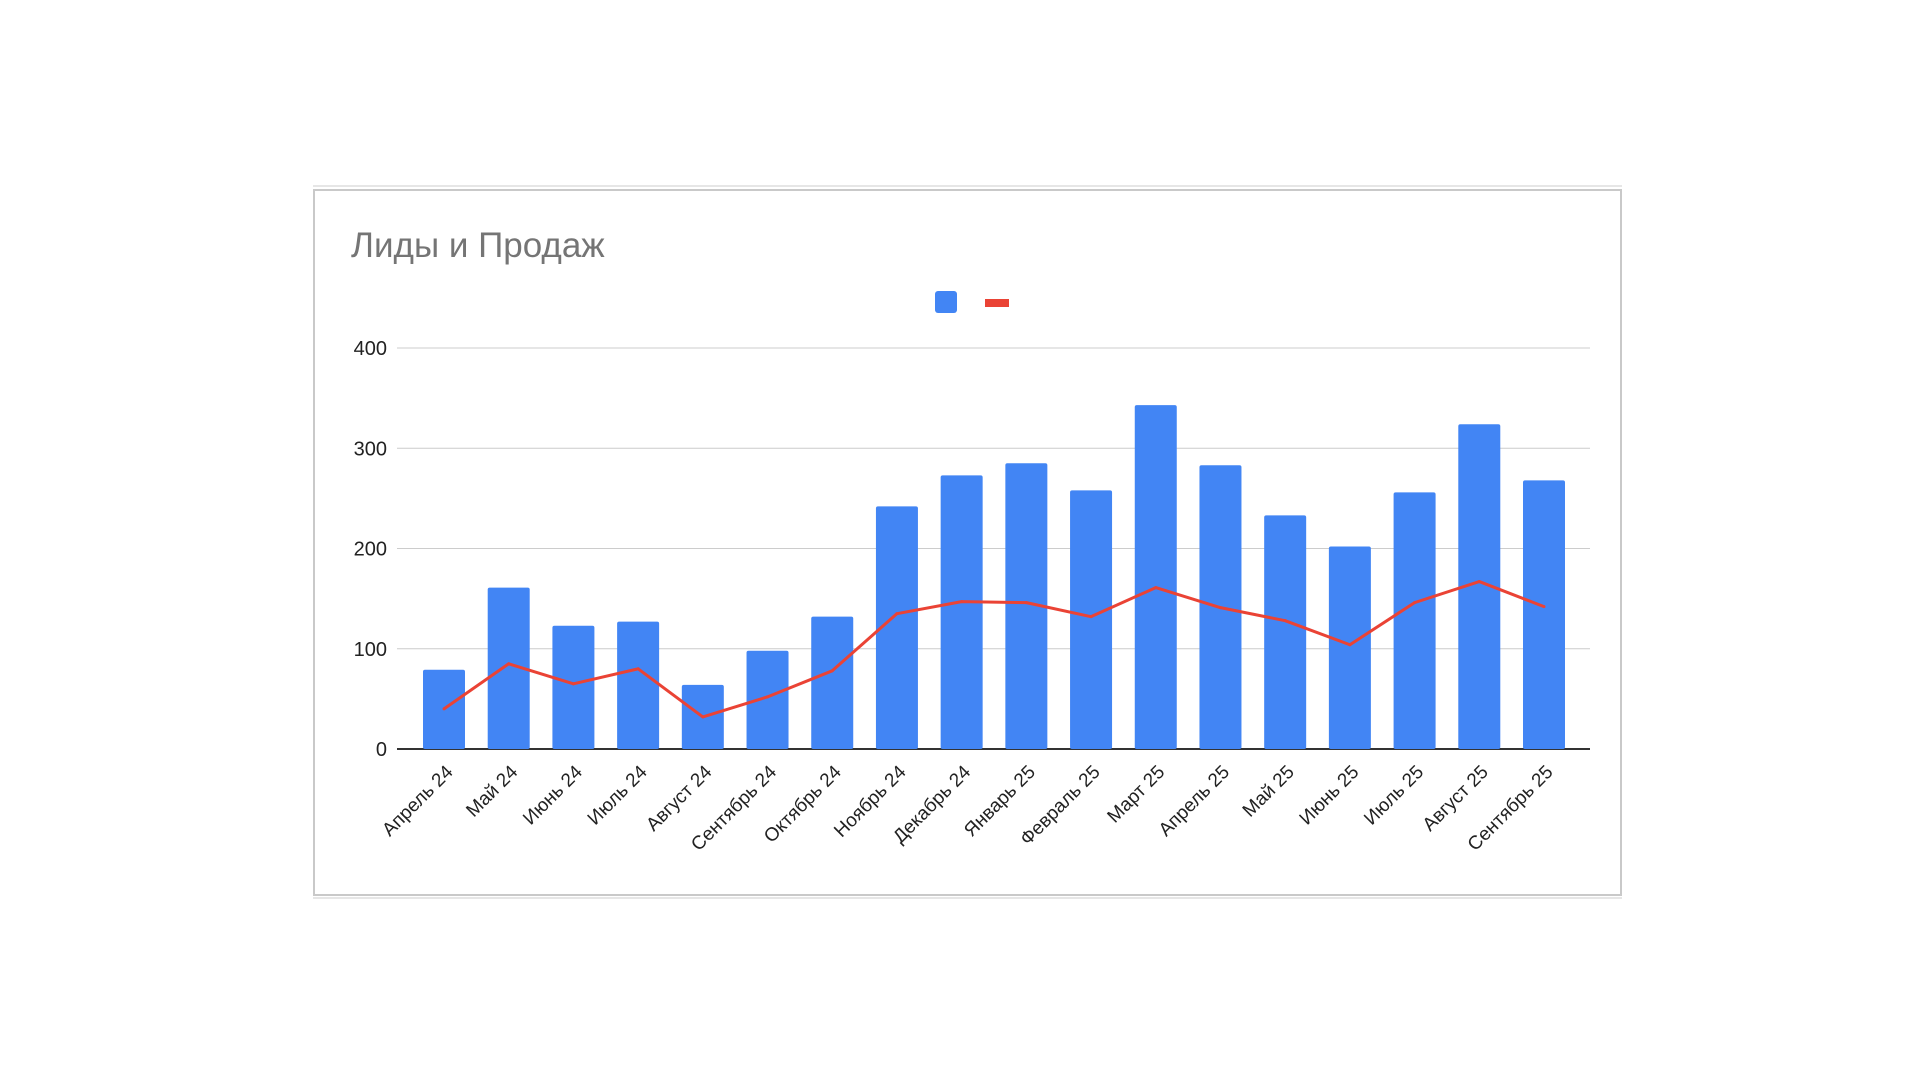  Describe the element at coordinates (370, 349) in the screenshot. I see `y-tick-label: 400` at that location.